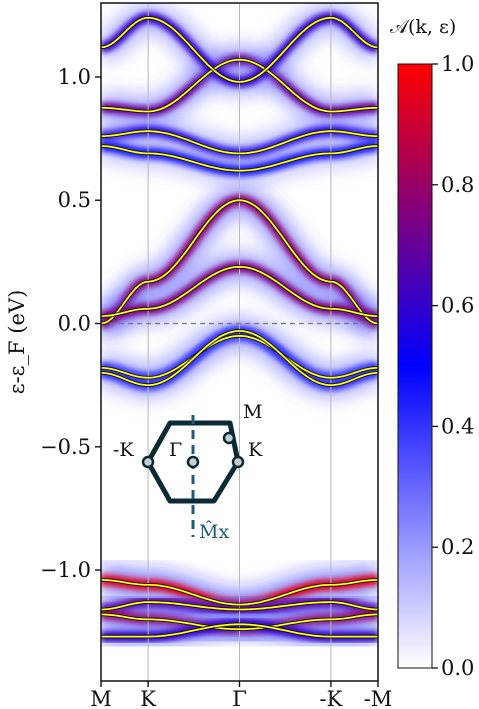  I want to click on y-axis-ticks: 1.0 0.5 0.0 −0.5 −1.0, so click(70, 323).